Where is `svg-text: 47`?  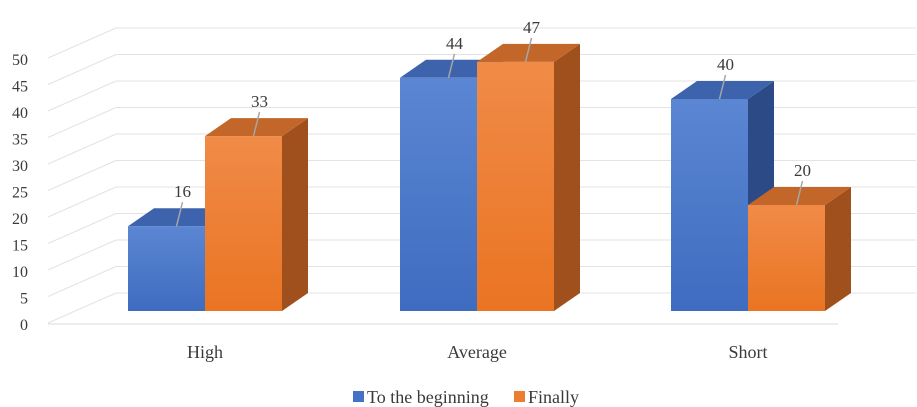
svg-text: 47 is located at coordinates (532, 27).